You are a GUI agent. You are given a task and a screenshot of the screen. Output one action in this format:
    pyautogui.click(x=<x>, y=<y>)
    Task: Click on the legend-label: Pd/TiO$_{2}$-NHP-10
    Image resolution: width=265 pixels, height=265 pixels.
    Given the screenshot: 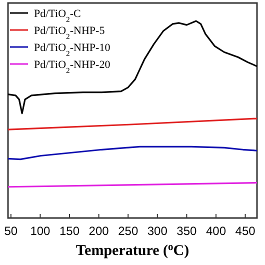 What is the action you would take?
    pyautogui.click(x=72, y=50)
    